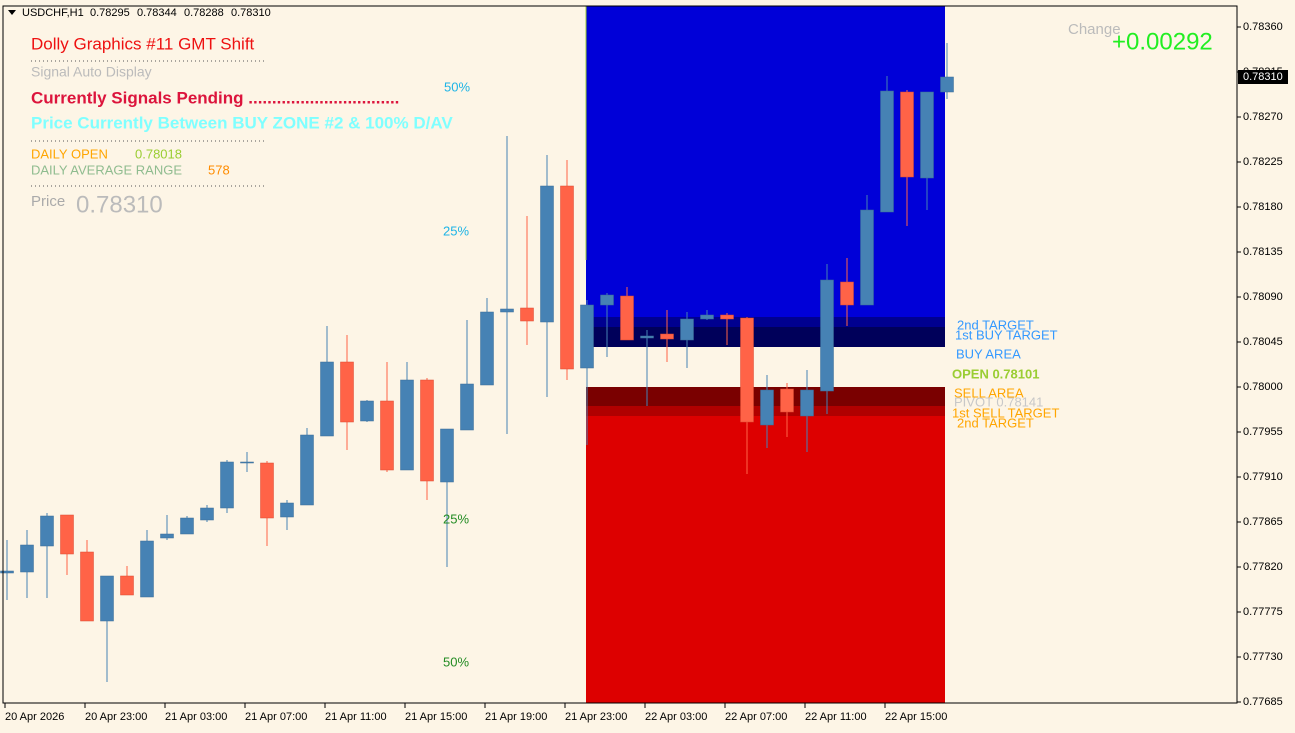 The image size is (1295, 733). Describe the element at coordinates (436, 717) in the screenshot. I see `x-tick-label: 21 Apr 15:00` at that location.